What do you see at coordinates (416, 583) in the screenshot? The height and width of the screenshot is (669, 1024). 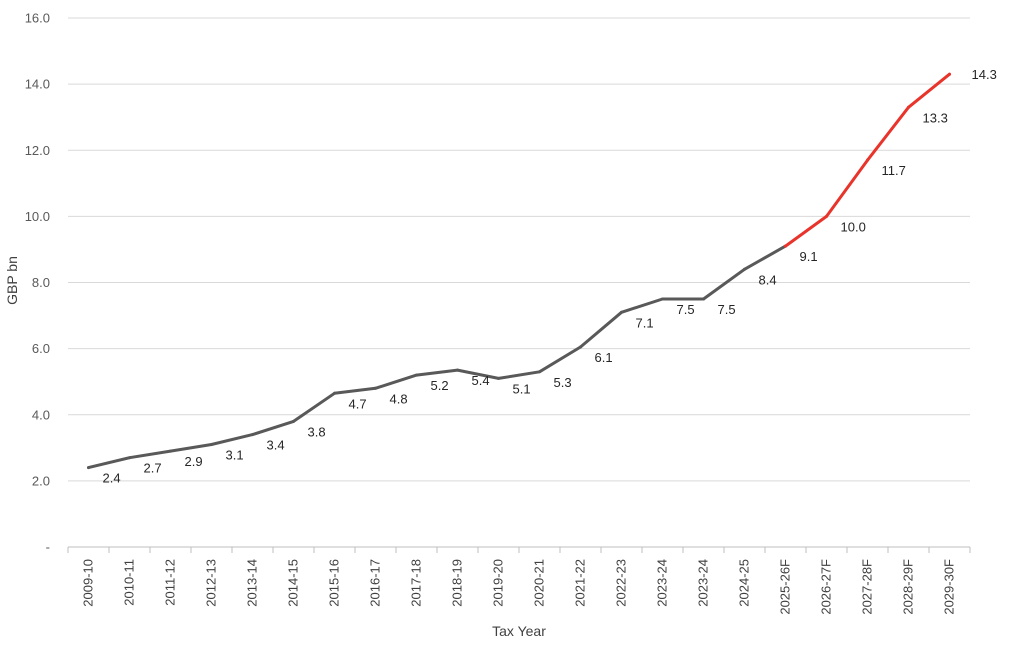 I see `x-tick-label: 2017-18` at bounding box center [416, 583].